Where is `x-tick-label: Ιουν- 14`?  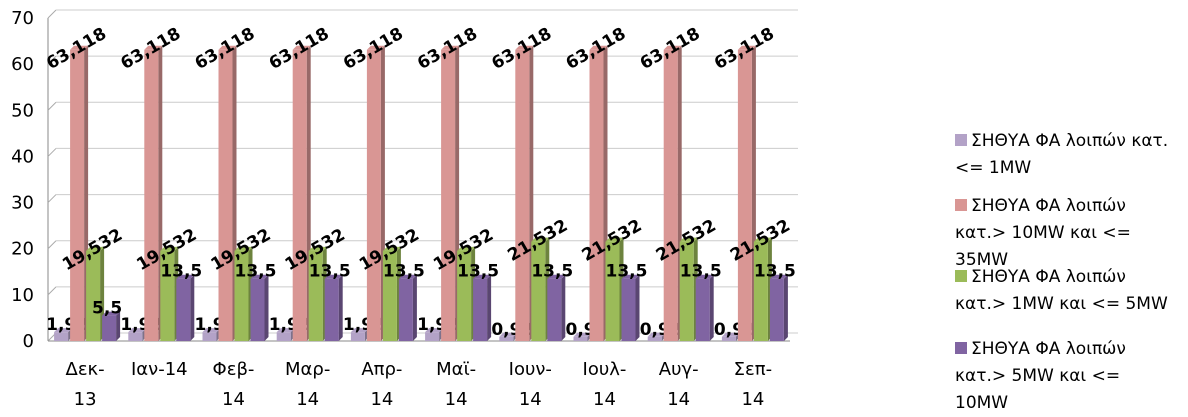
x-tick-label: Ιουν- 14 is located at coordinates (530, 384).